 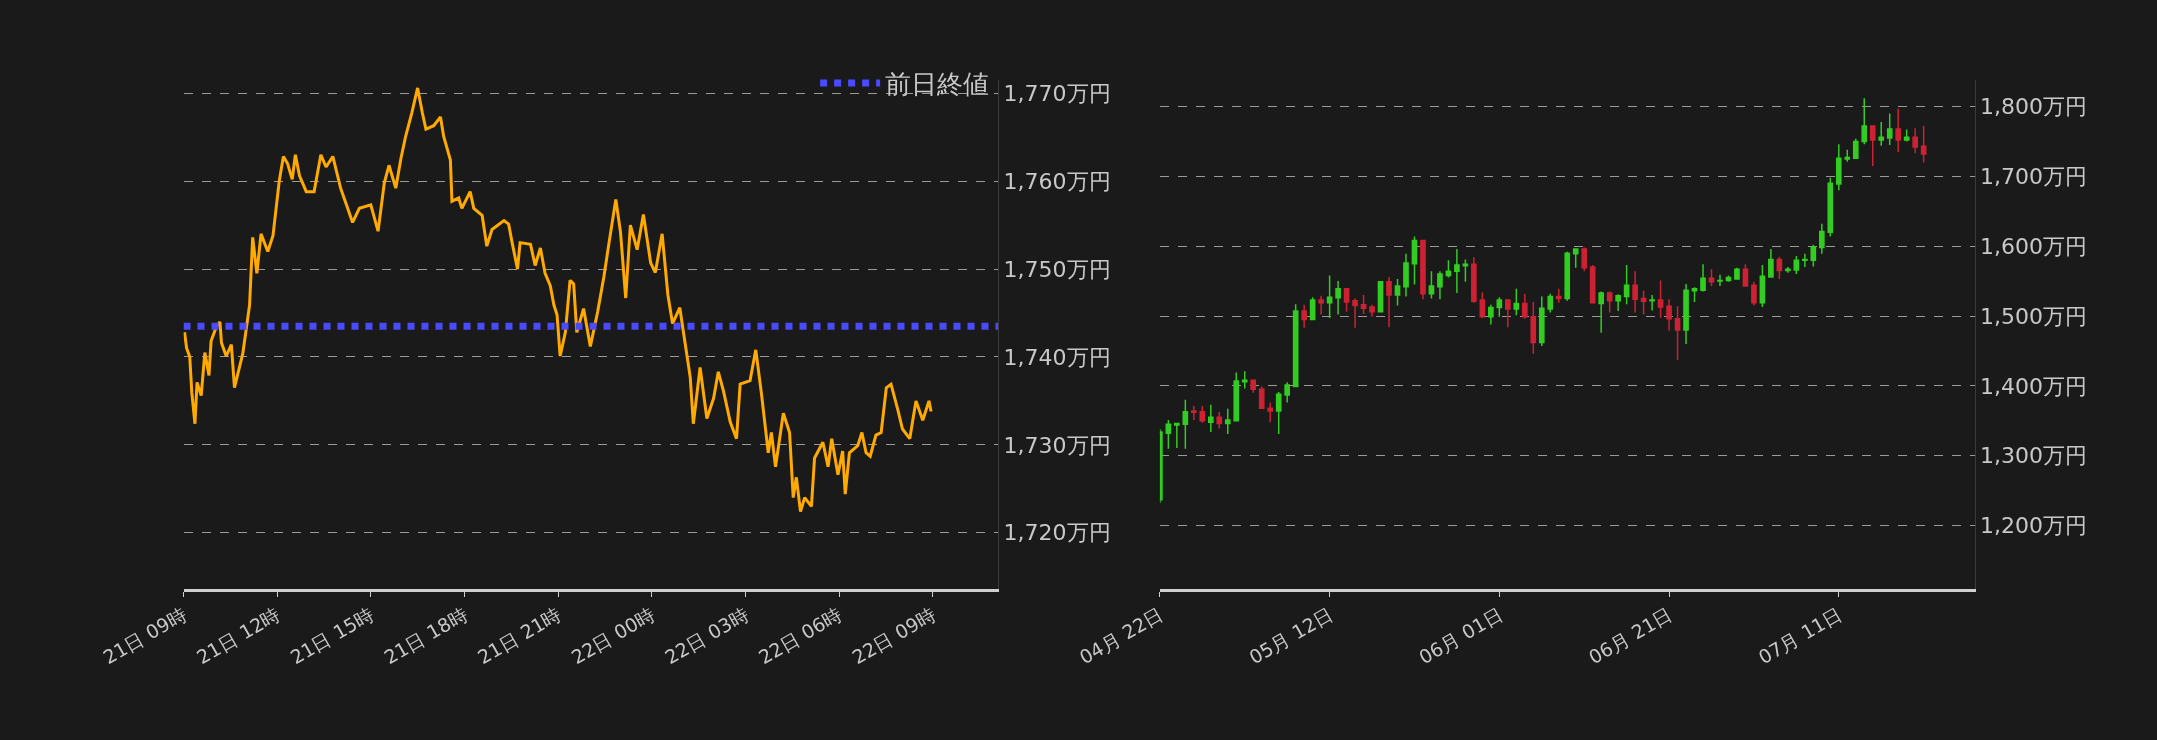 I want to click on y-tick-label: 1,720万円, so click(x=1057, y=533).